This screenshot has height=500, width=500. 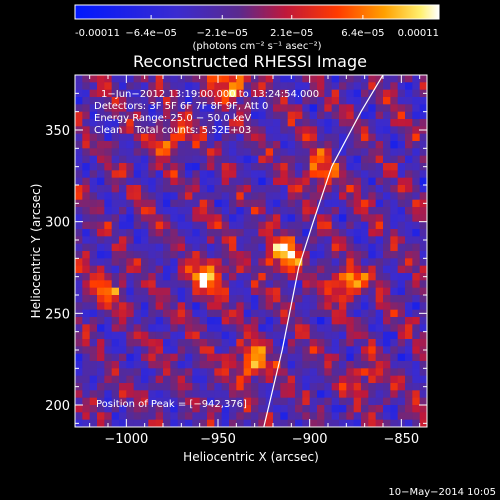 What do you see at coordinates (257, 12) in the screenshot?
I see `colorbar-frame` at bounding box center [257, 12].